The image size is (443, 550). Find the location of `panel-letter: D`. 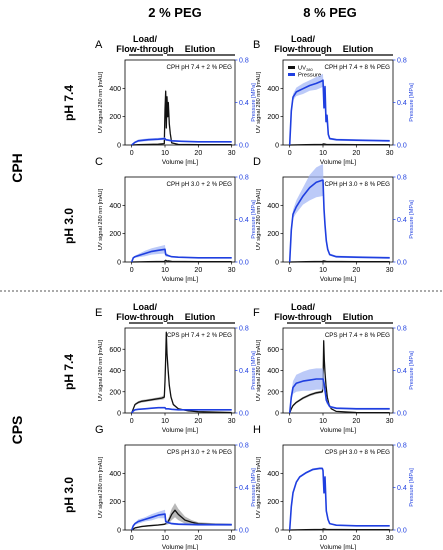

panel-letter: D is located at coordinates (257, 162).